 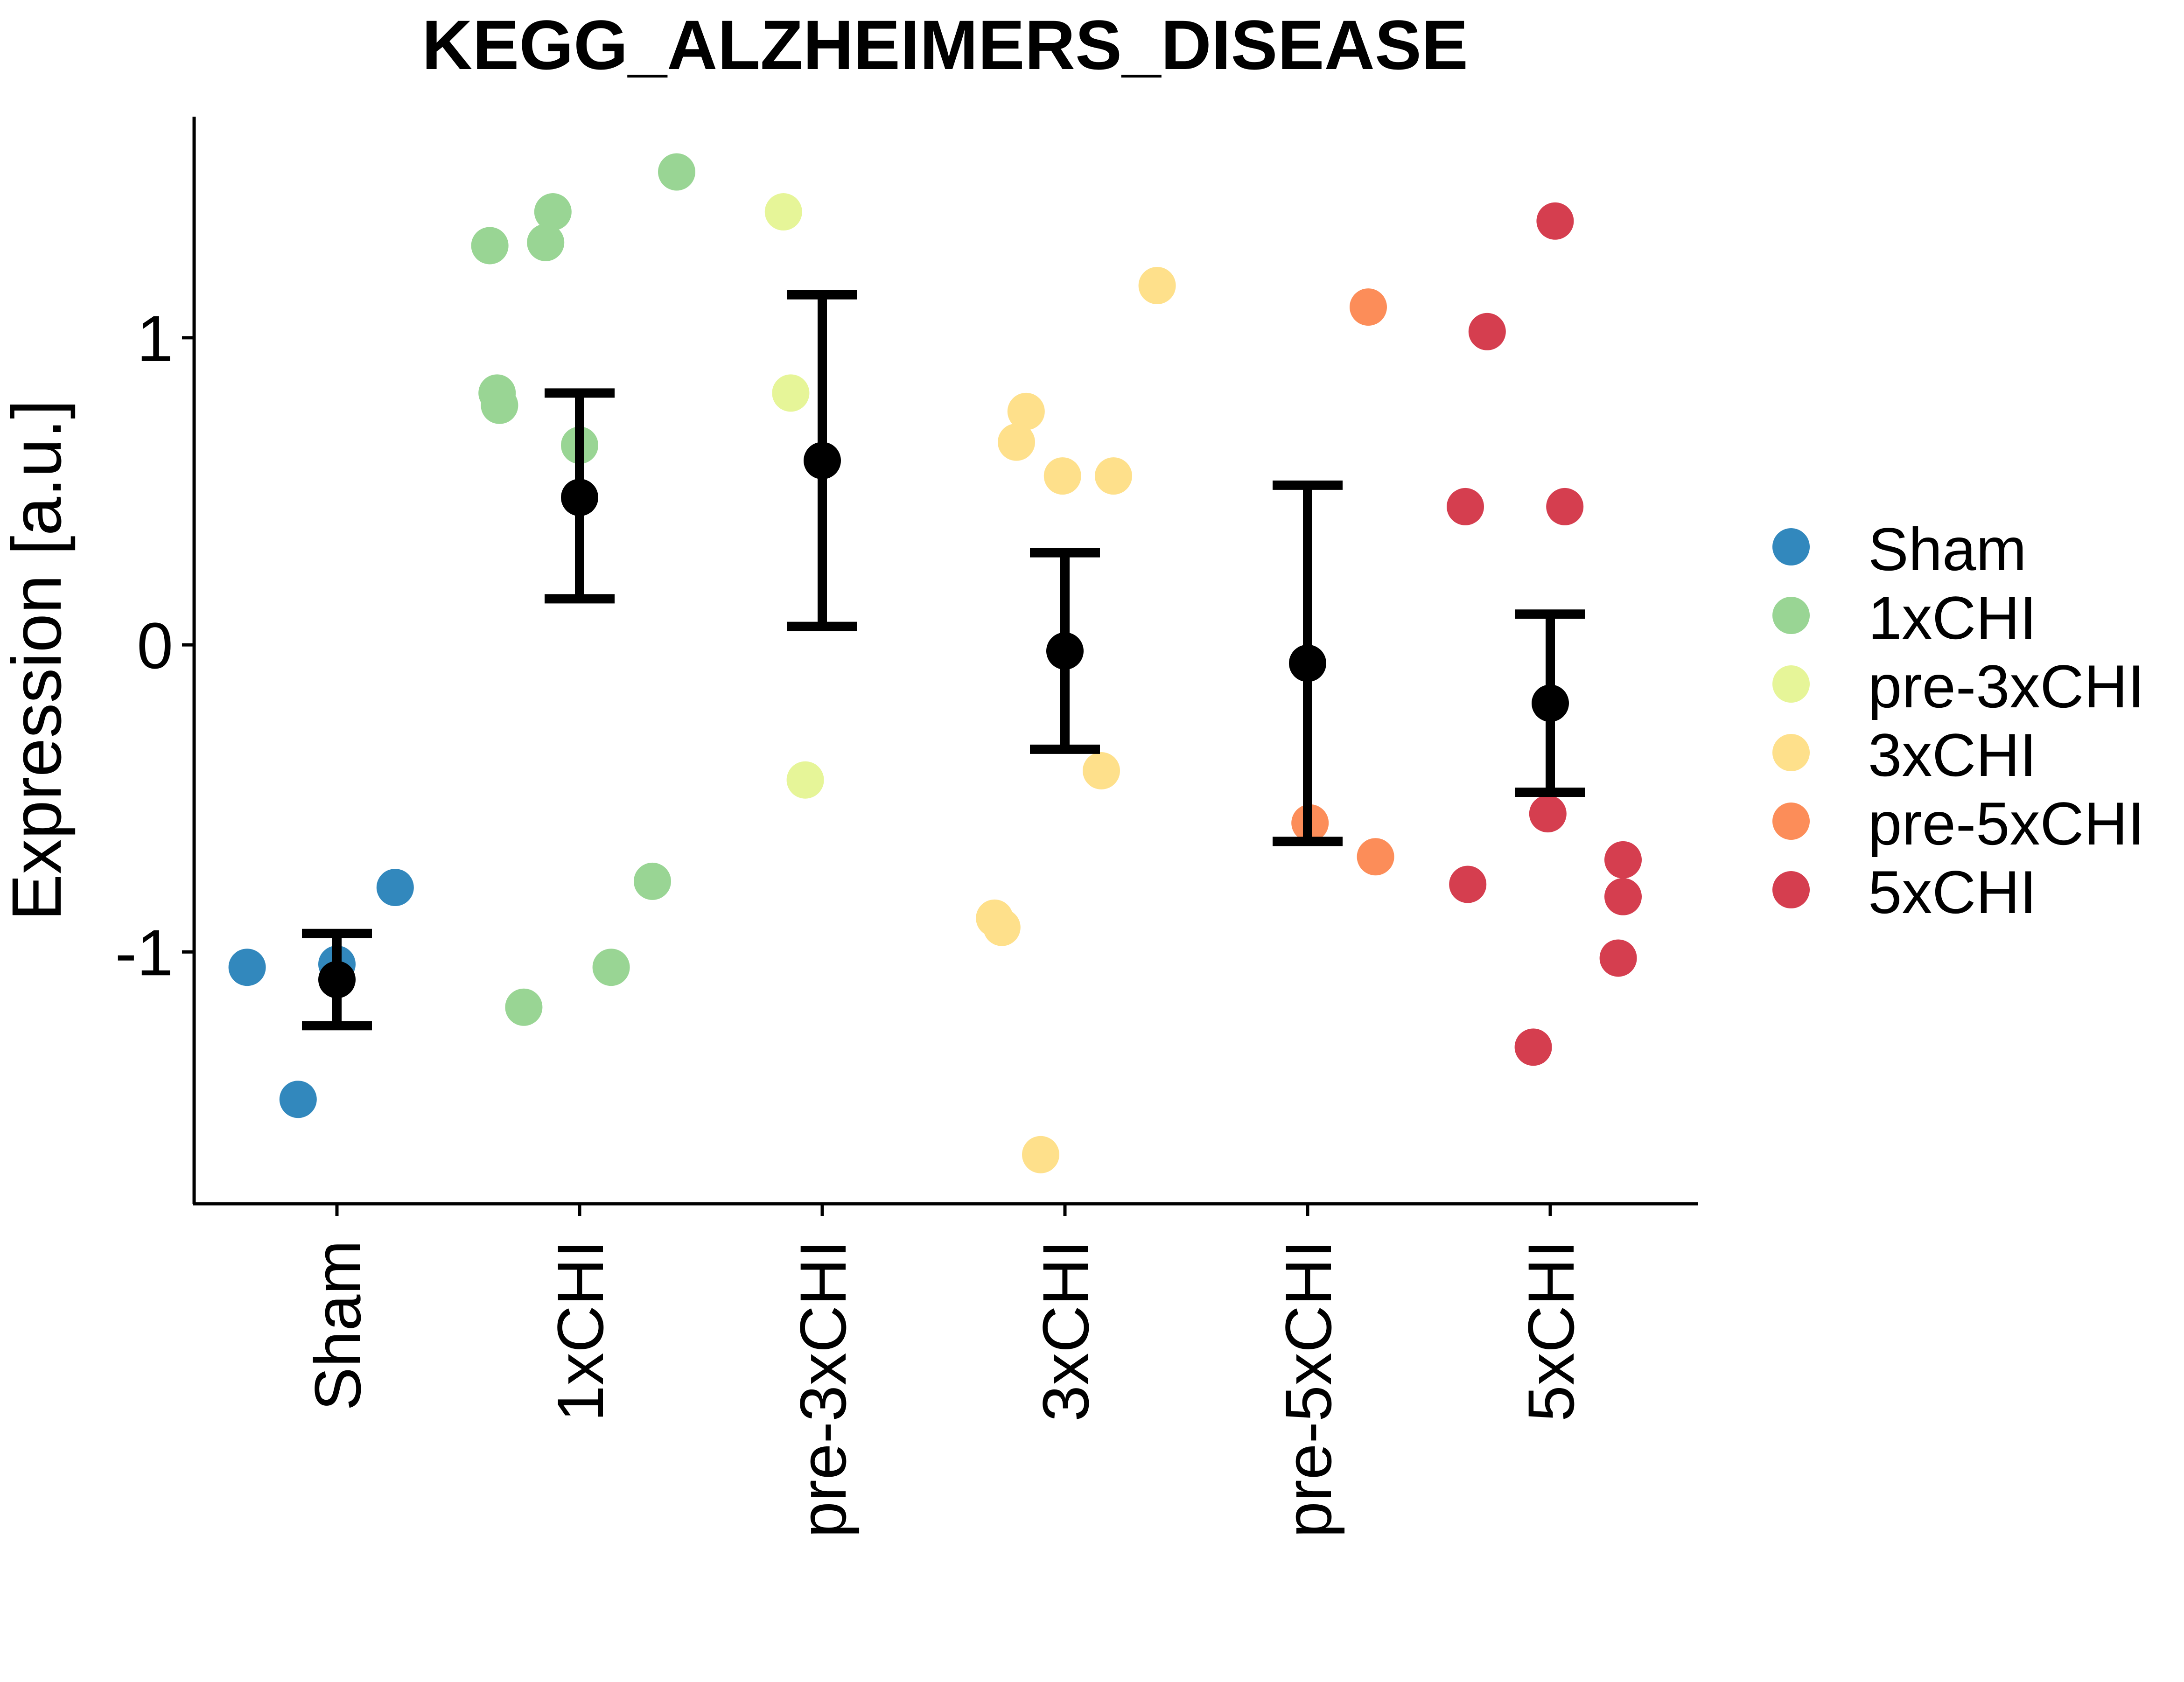 What do you see at coordinates (337, 1325) in the screenshot?
I see `x-tick-label: Sham` at bounding box center [337, 1325].